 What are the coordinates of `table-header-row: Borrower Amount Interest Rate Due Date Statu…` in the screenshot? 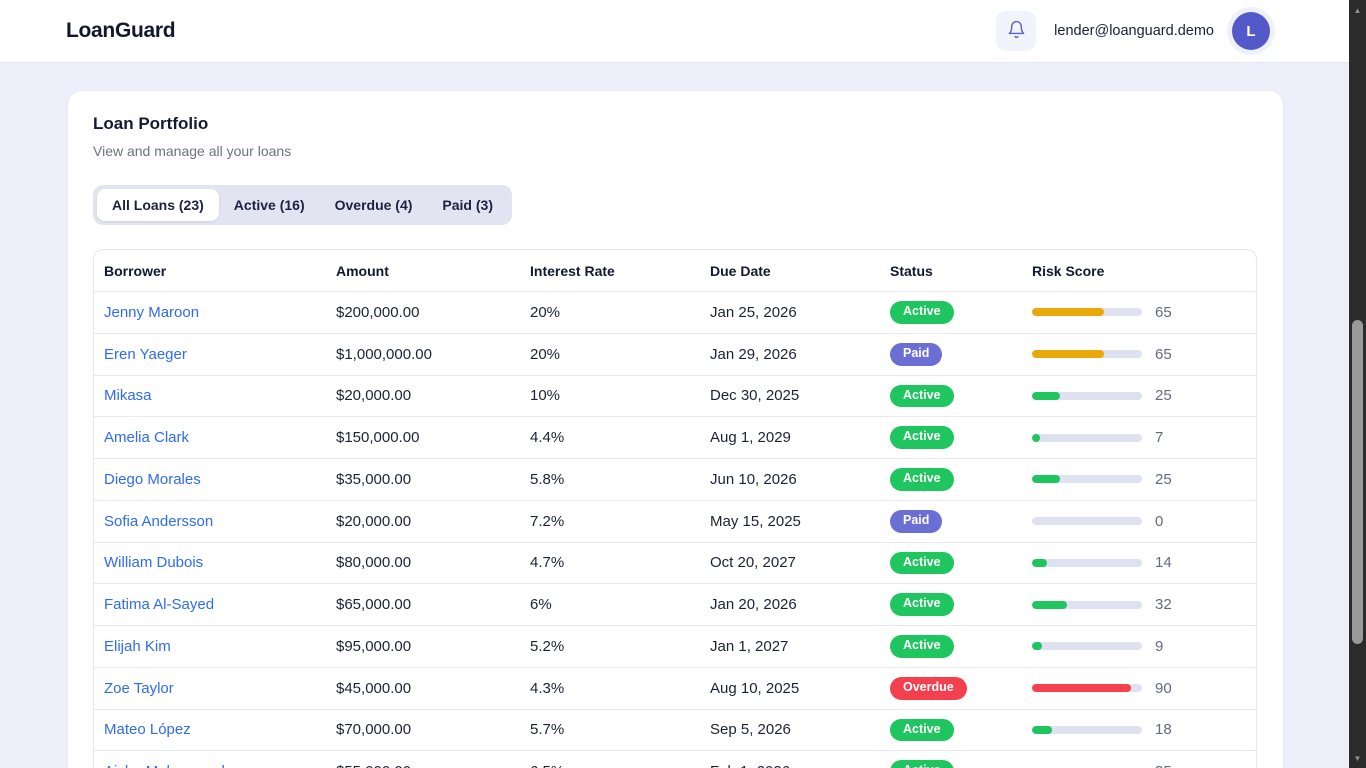 It's located at (675, 271).